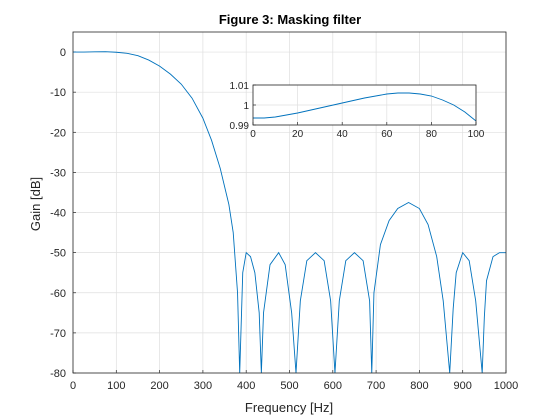 The image size is (560, 420). What do you see at coordinates (463, 386) in the screenshot?
I see `main-x-tick-label: 900` at bounding box center [463, 386].